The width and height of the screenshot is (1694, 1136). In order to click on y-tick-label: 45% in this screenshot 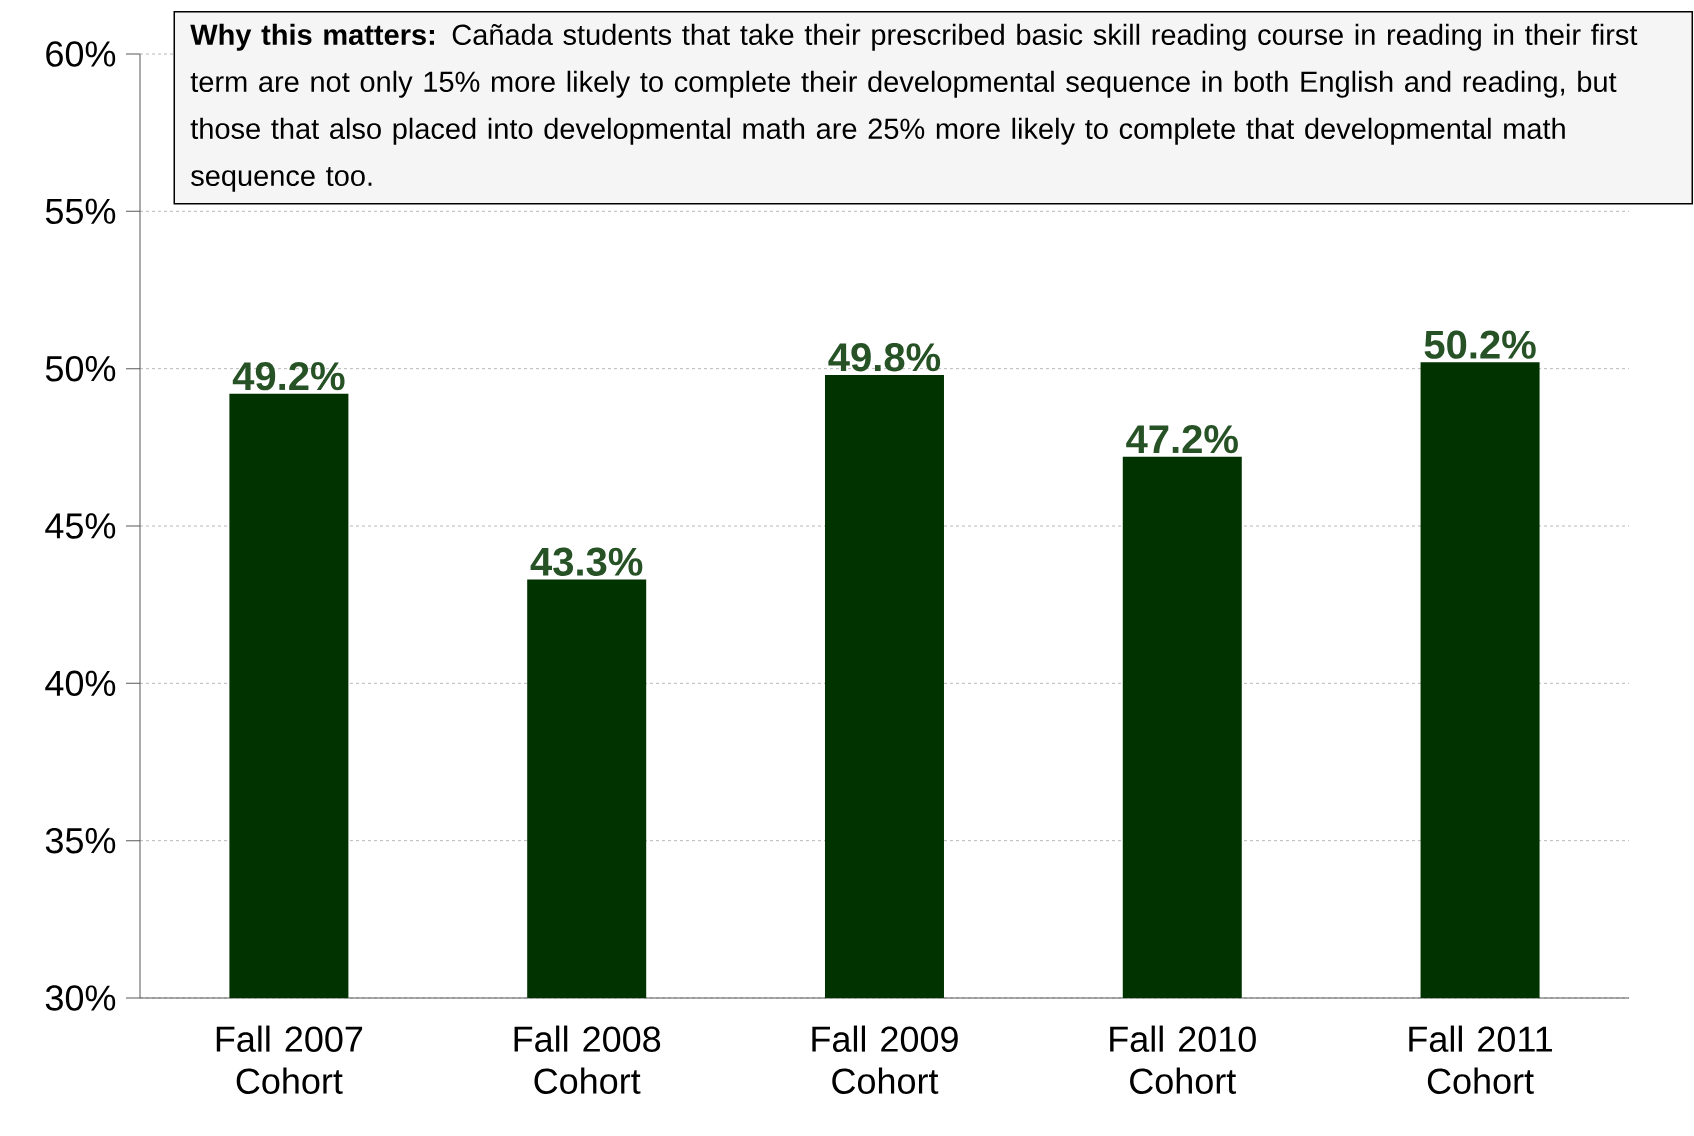, I will do `click(80, 526)`.